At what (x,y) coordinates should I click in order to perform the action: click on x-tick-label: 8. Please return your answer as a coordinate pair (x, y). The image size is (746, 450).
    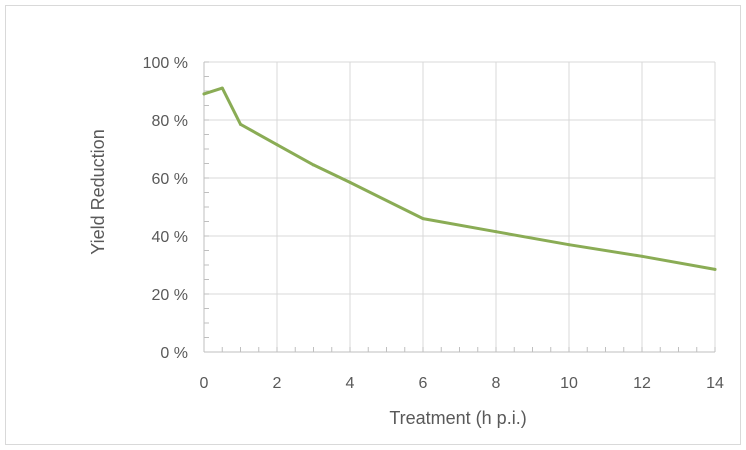
    Looking at the image, I should click on (496, 383).